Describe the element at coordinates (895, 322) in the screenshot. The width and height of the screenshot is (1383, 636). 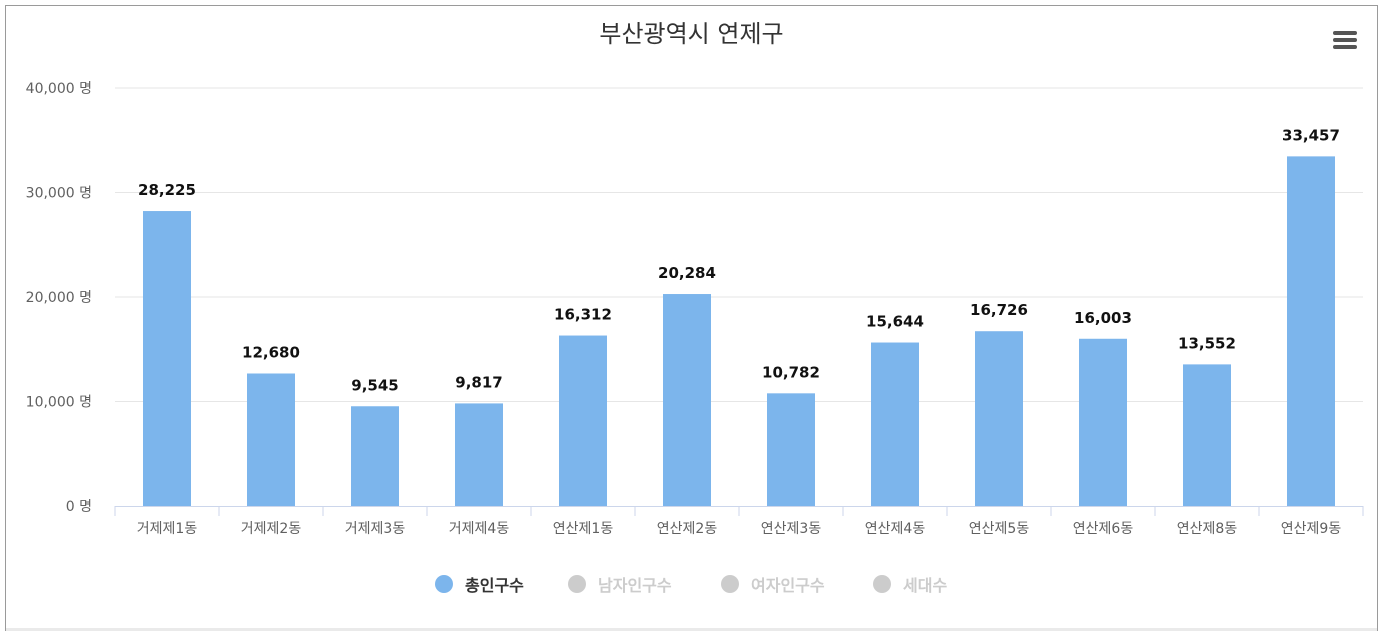
I see `data-label: 15,644` at that location.